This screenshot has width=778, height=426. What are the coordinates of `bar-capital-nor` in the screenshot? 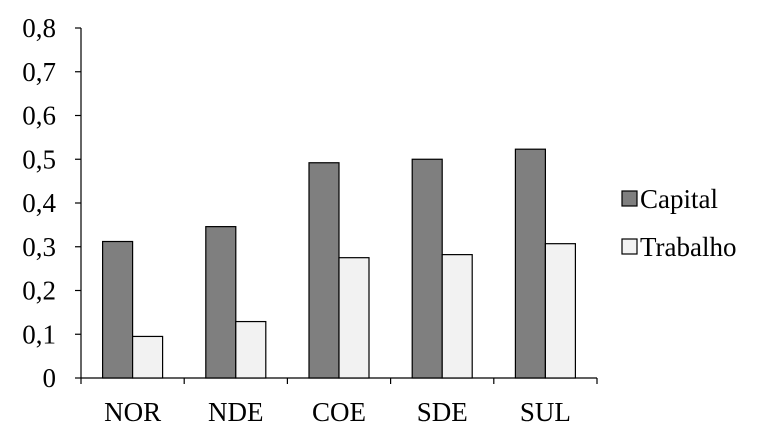 It's located at (117, 309).